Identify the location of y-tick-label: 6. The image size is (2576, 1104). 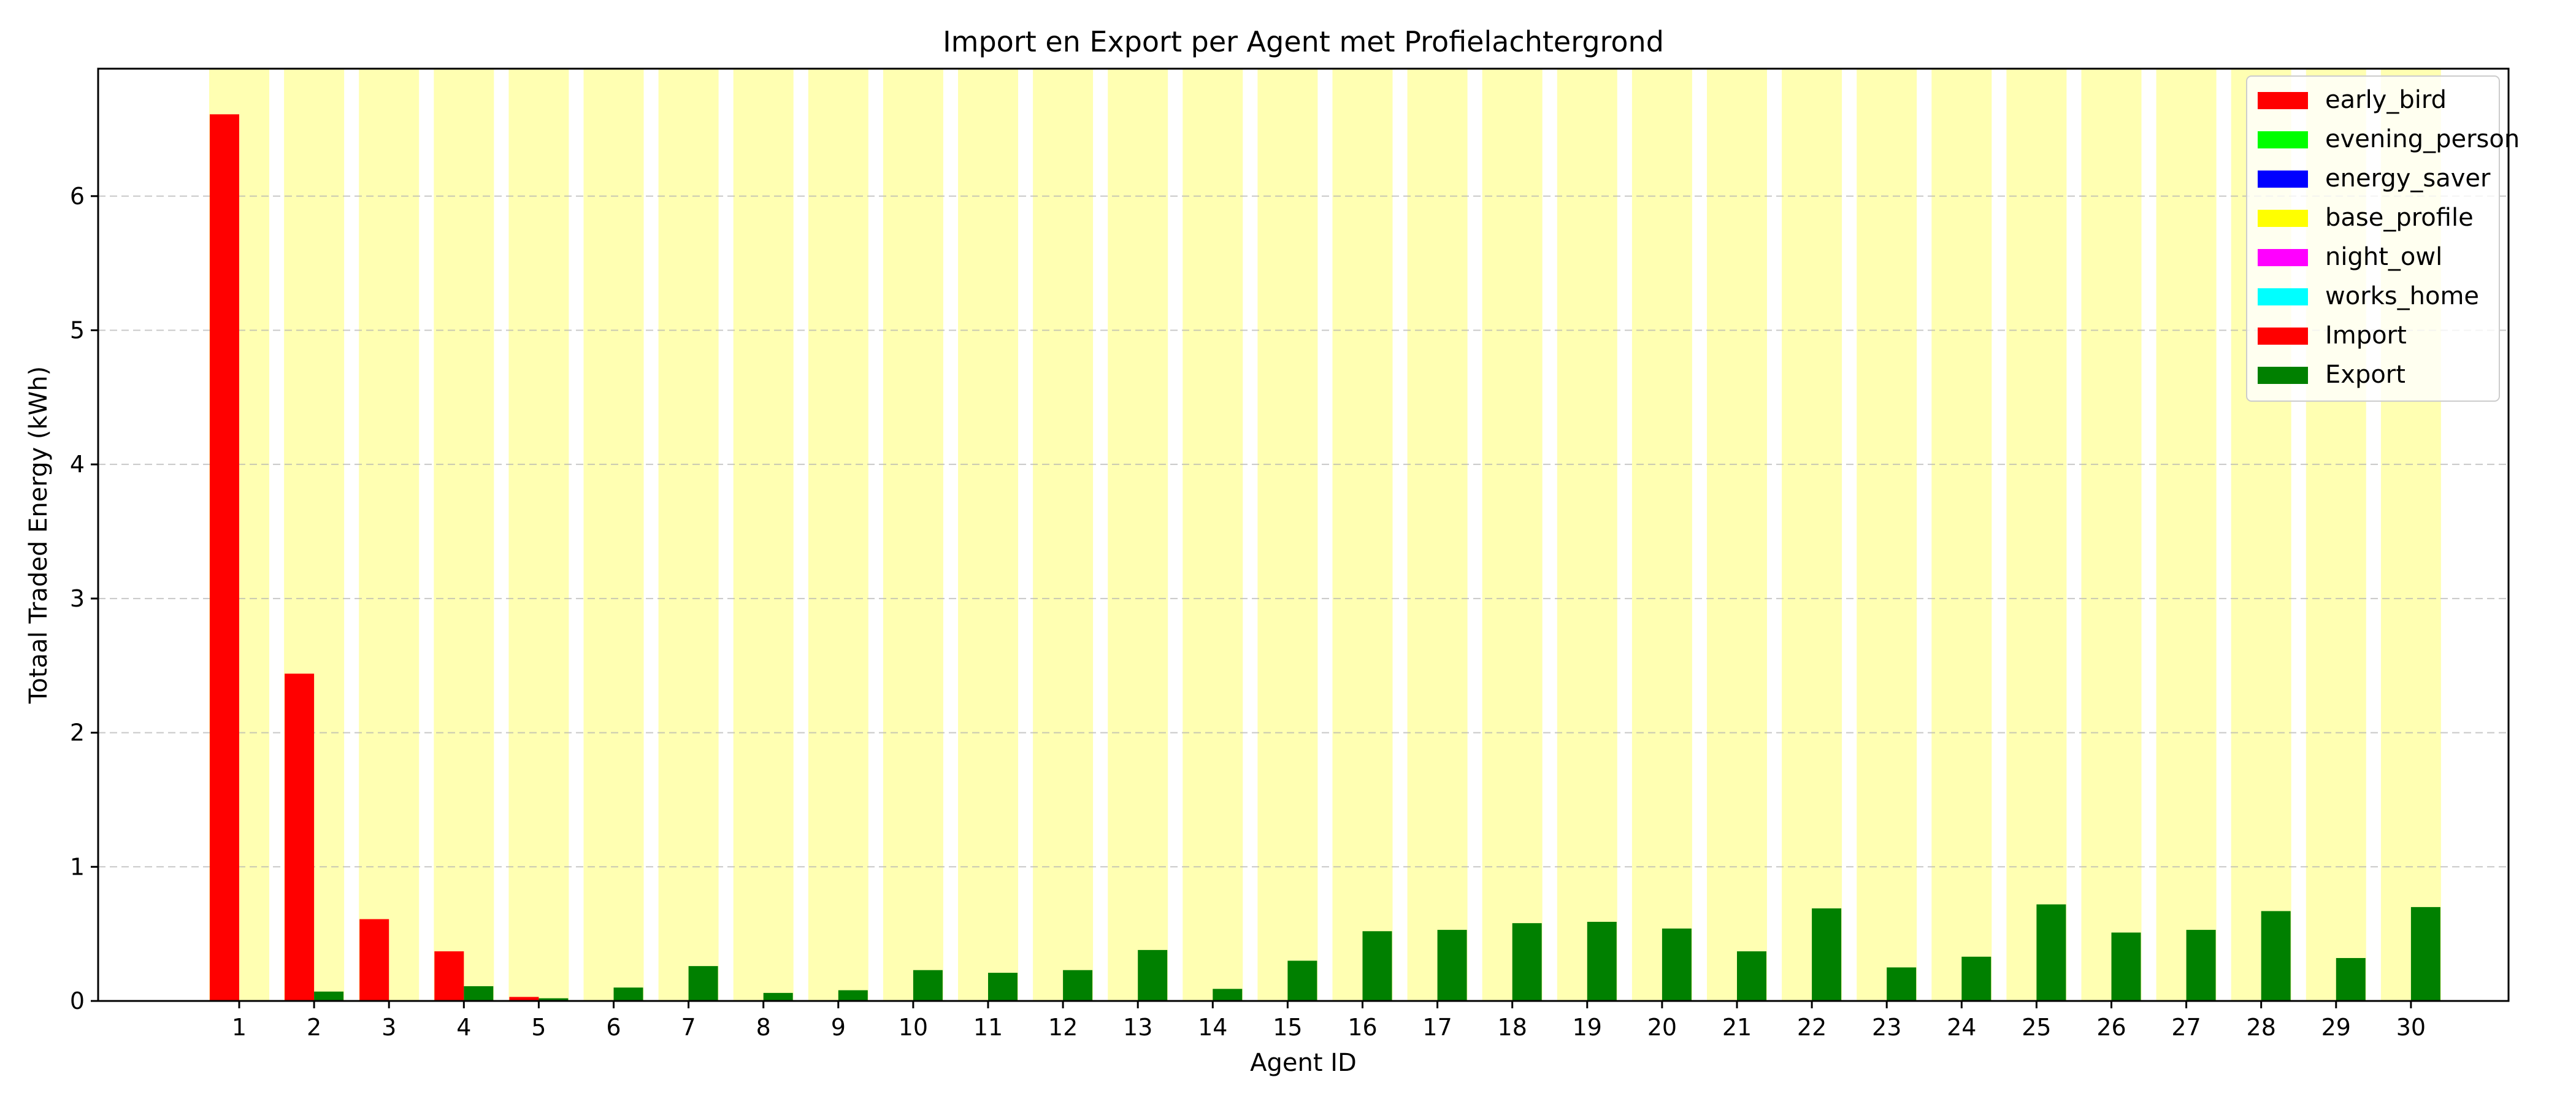
(77, 196).